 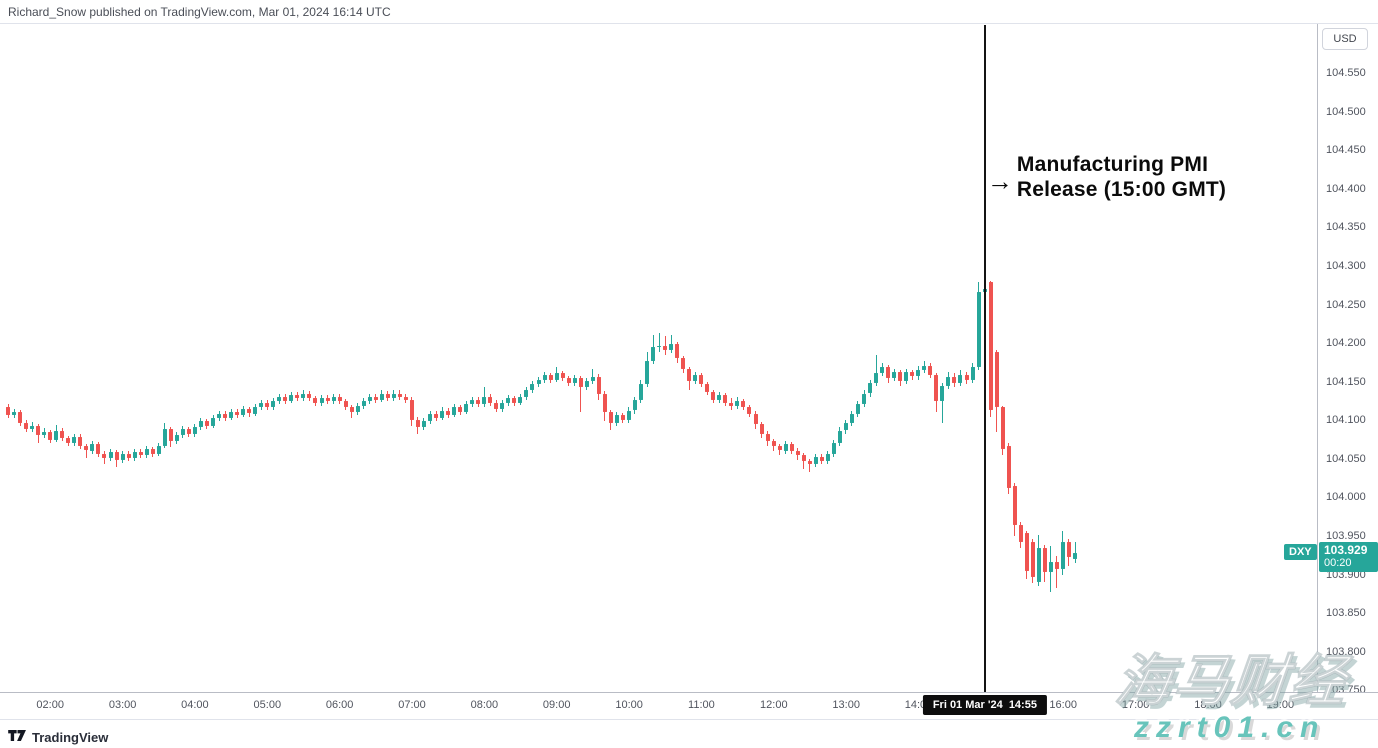 What do you see at coordinates (689, 733) in the screenshot?
I see `footer-bar: TradingView` at bounding box center [689, 733].